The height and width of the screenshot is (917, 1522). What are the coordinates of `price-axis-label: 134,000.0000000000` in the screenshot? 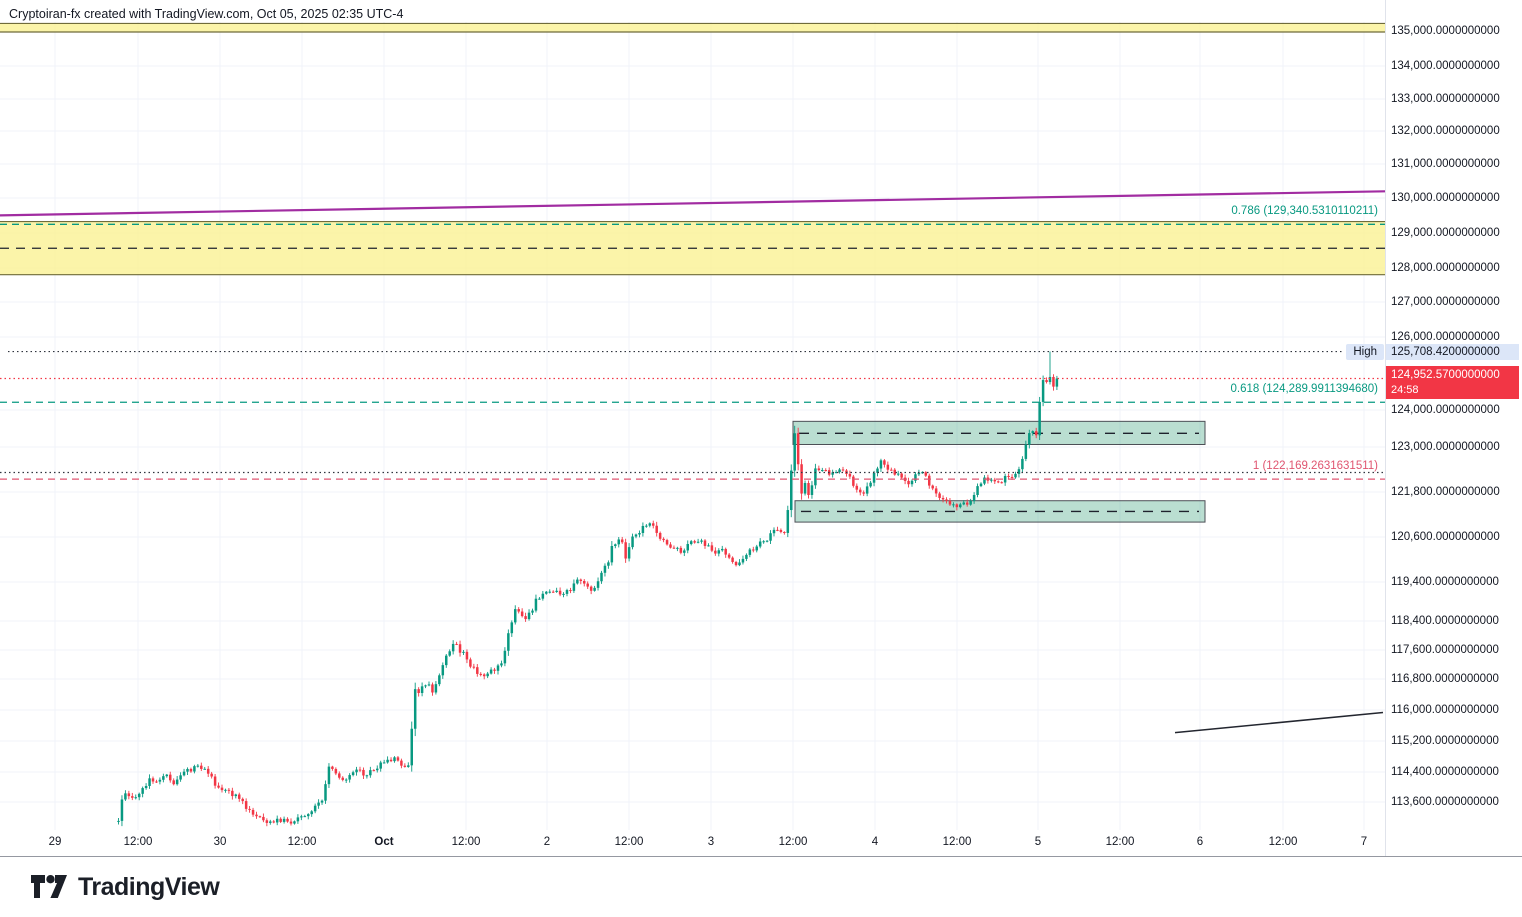 It's located at (1445, 66).